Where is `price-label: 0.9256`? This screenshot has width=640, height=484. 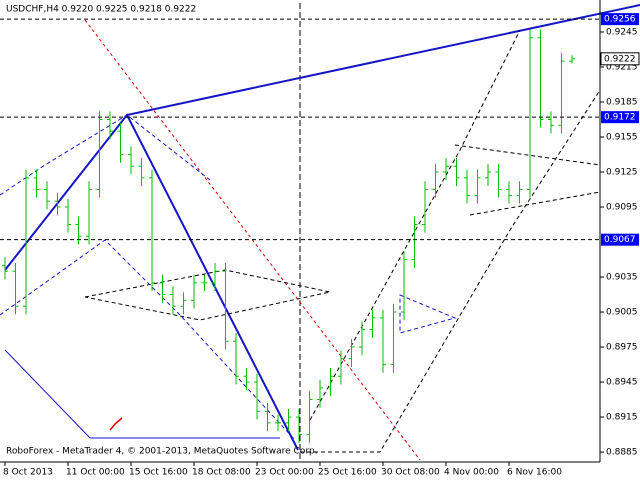 price-label: 0.9256 is located at coordinates (620, 20).